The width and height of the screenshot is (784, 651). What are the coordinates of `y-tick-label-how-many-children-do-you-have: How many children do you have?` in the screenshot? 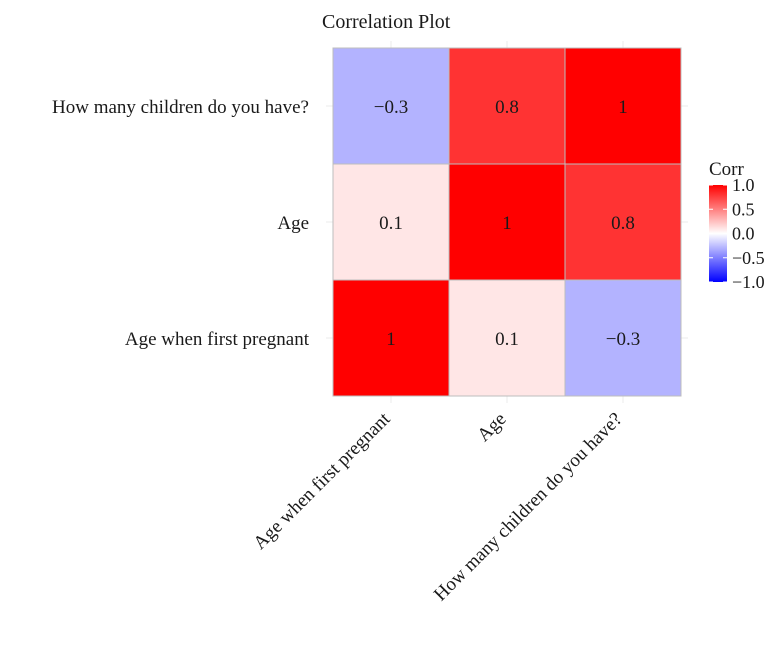 It's located at (180, 107).